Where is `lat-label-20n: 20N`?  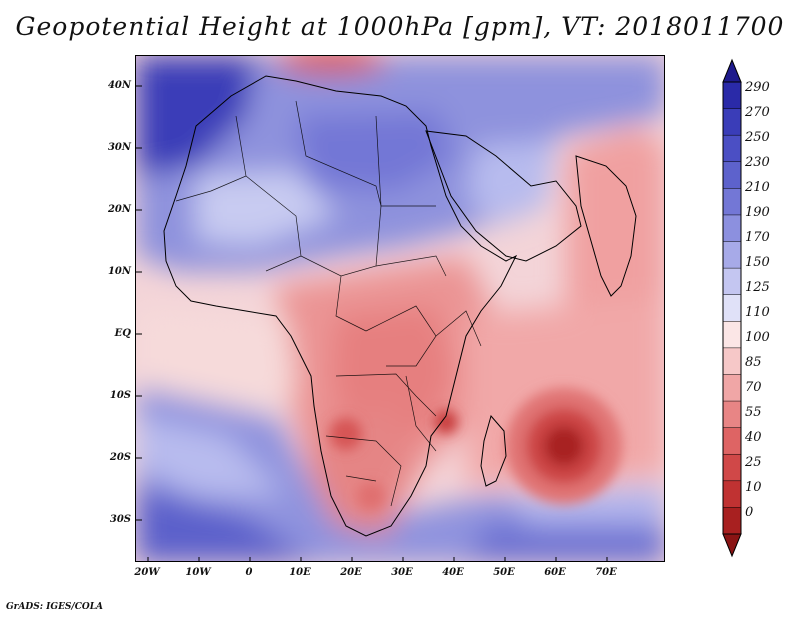 lat-label-20n: 20N is located at coordinates (119, 209).